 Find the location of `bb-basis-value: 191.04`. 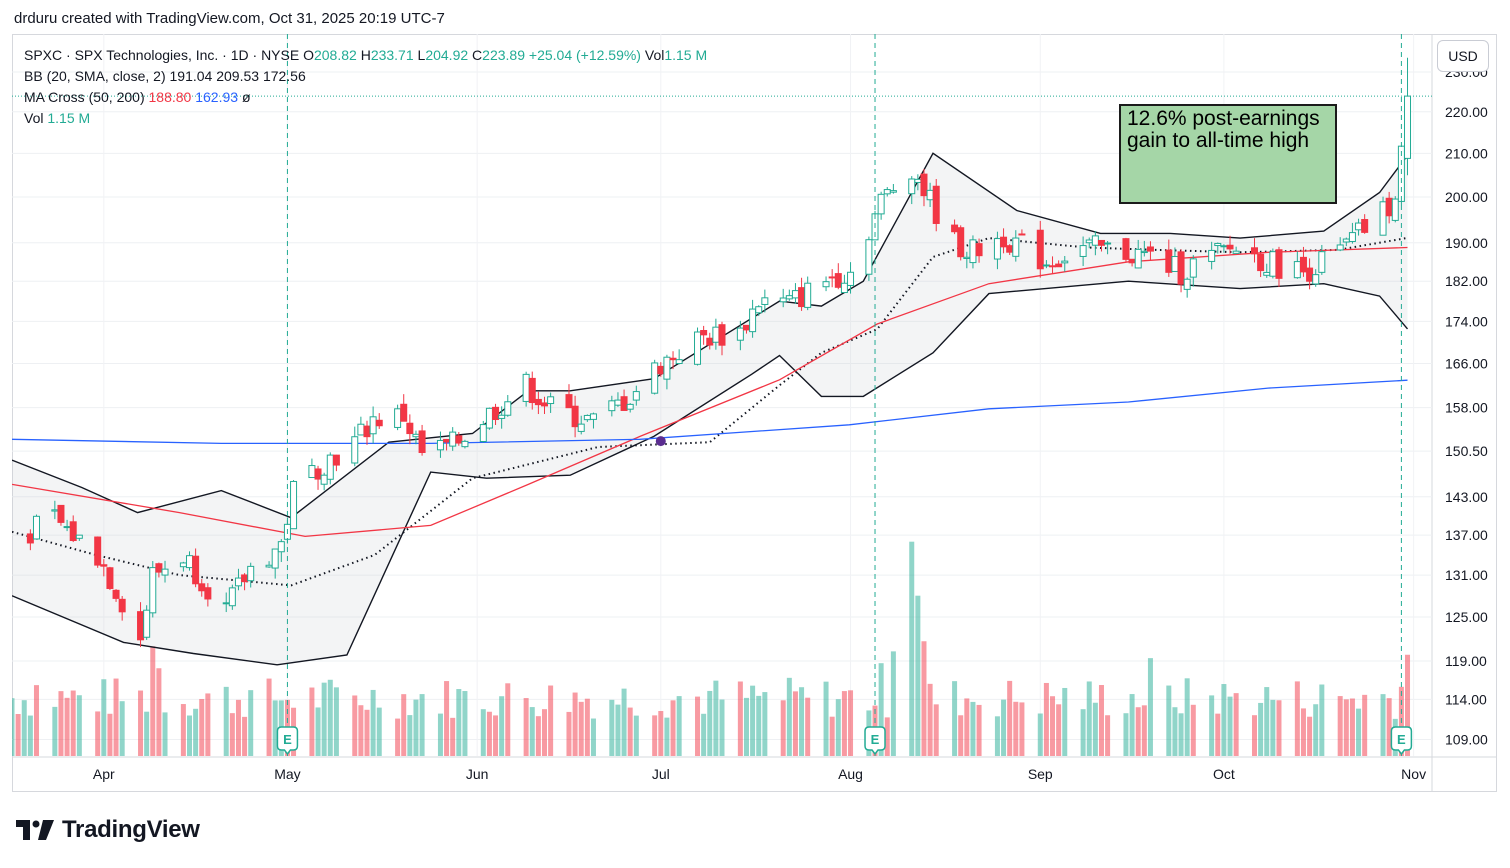

bb-basis-value: 191.04 is located at coordinates (191, 76).